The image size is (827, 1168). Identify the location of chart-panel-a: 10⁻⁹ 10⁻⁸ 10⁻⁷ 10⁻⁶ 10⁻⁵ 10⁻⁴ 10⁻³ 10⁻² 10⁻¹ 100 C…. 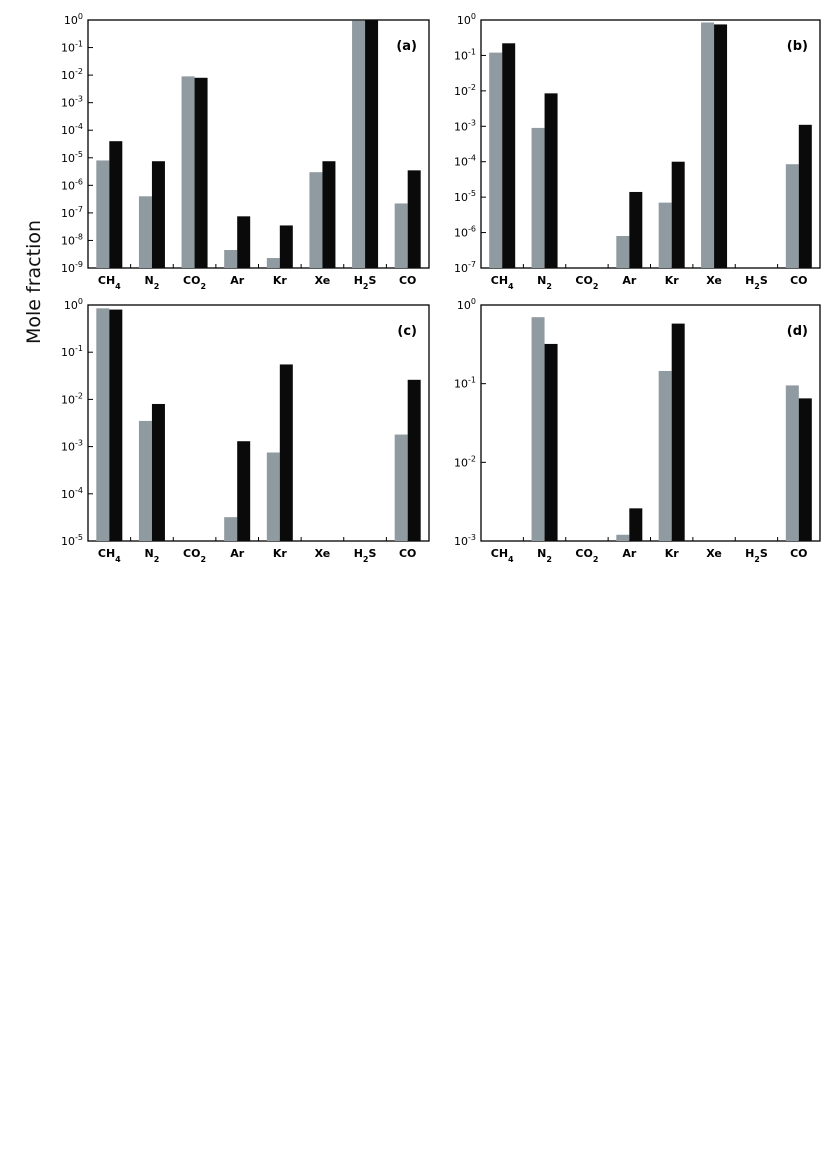
(245, 151).